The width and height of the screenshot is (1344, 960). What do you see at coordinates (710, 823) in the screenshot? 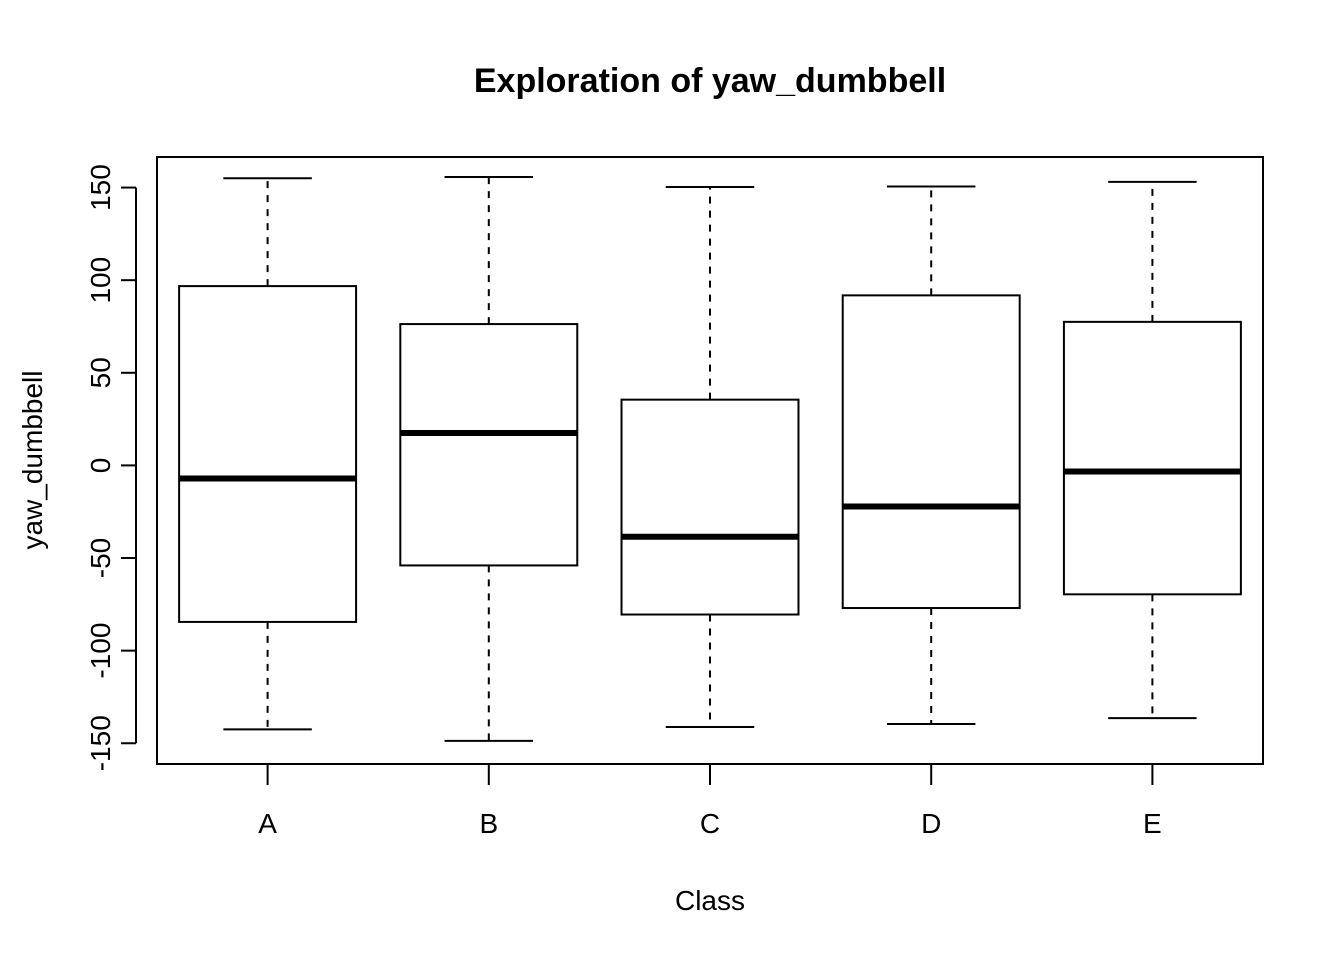
I see `x-tick-label: C` at bounding box center [710, 823].